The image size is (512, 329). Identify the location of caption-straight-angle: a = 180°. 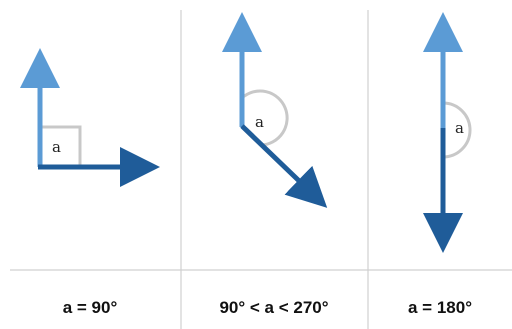
(440, 307).